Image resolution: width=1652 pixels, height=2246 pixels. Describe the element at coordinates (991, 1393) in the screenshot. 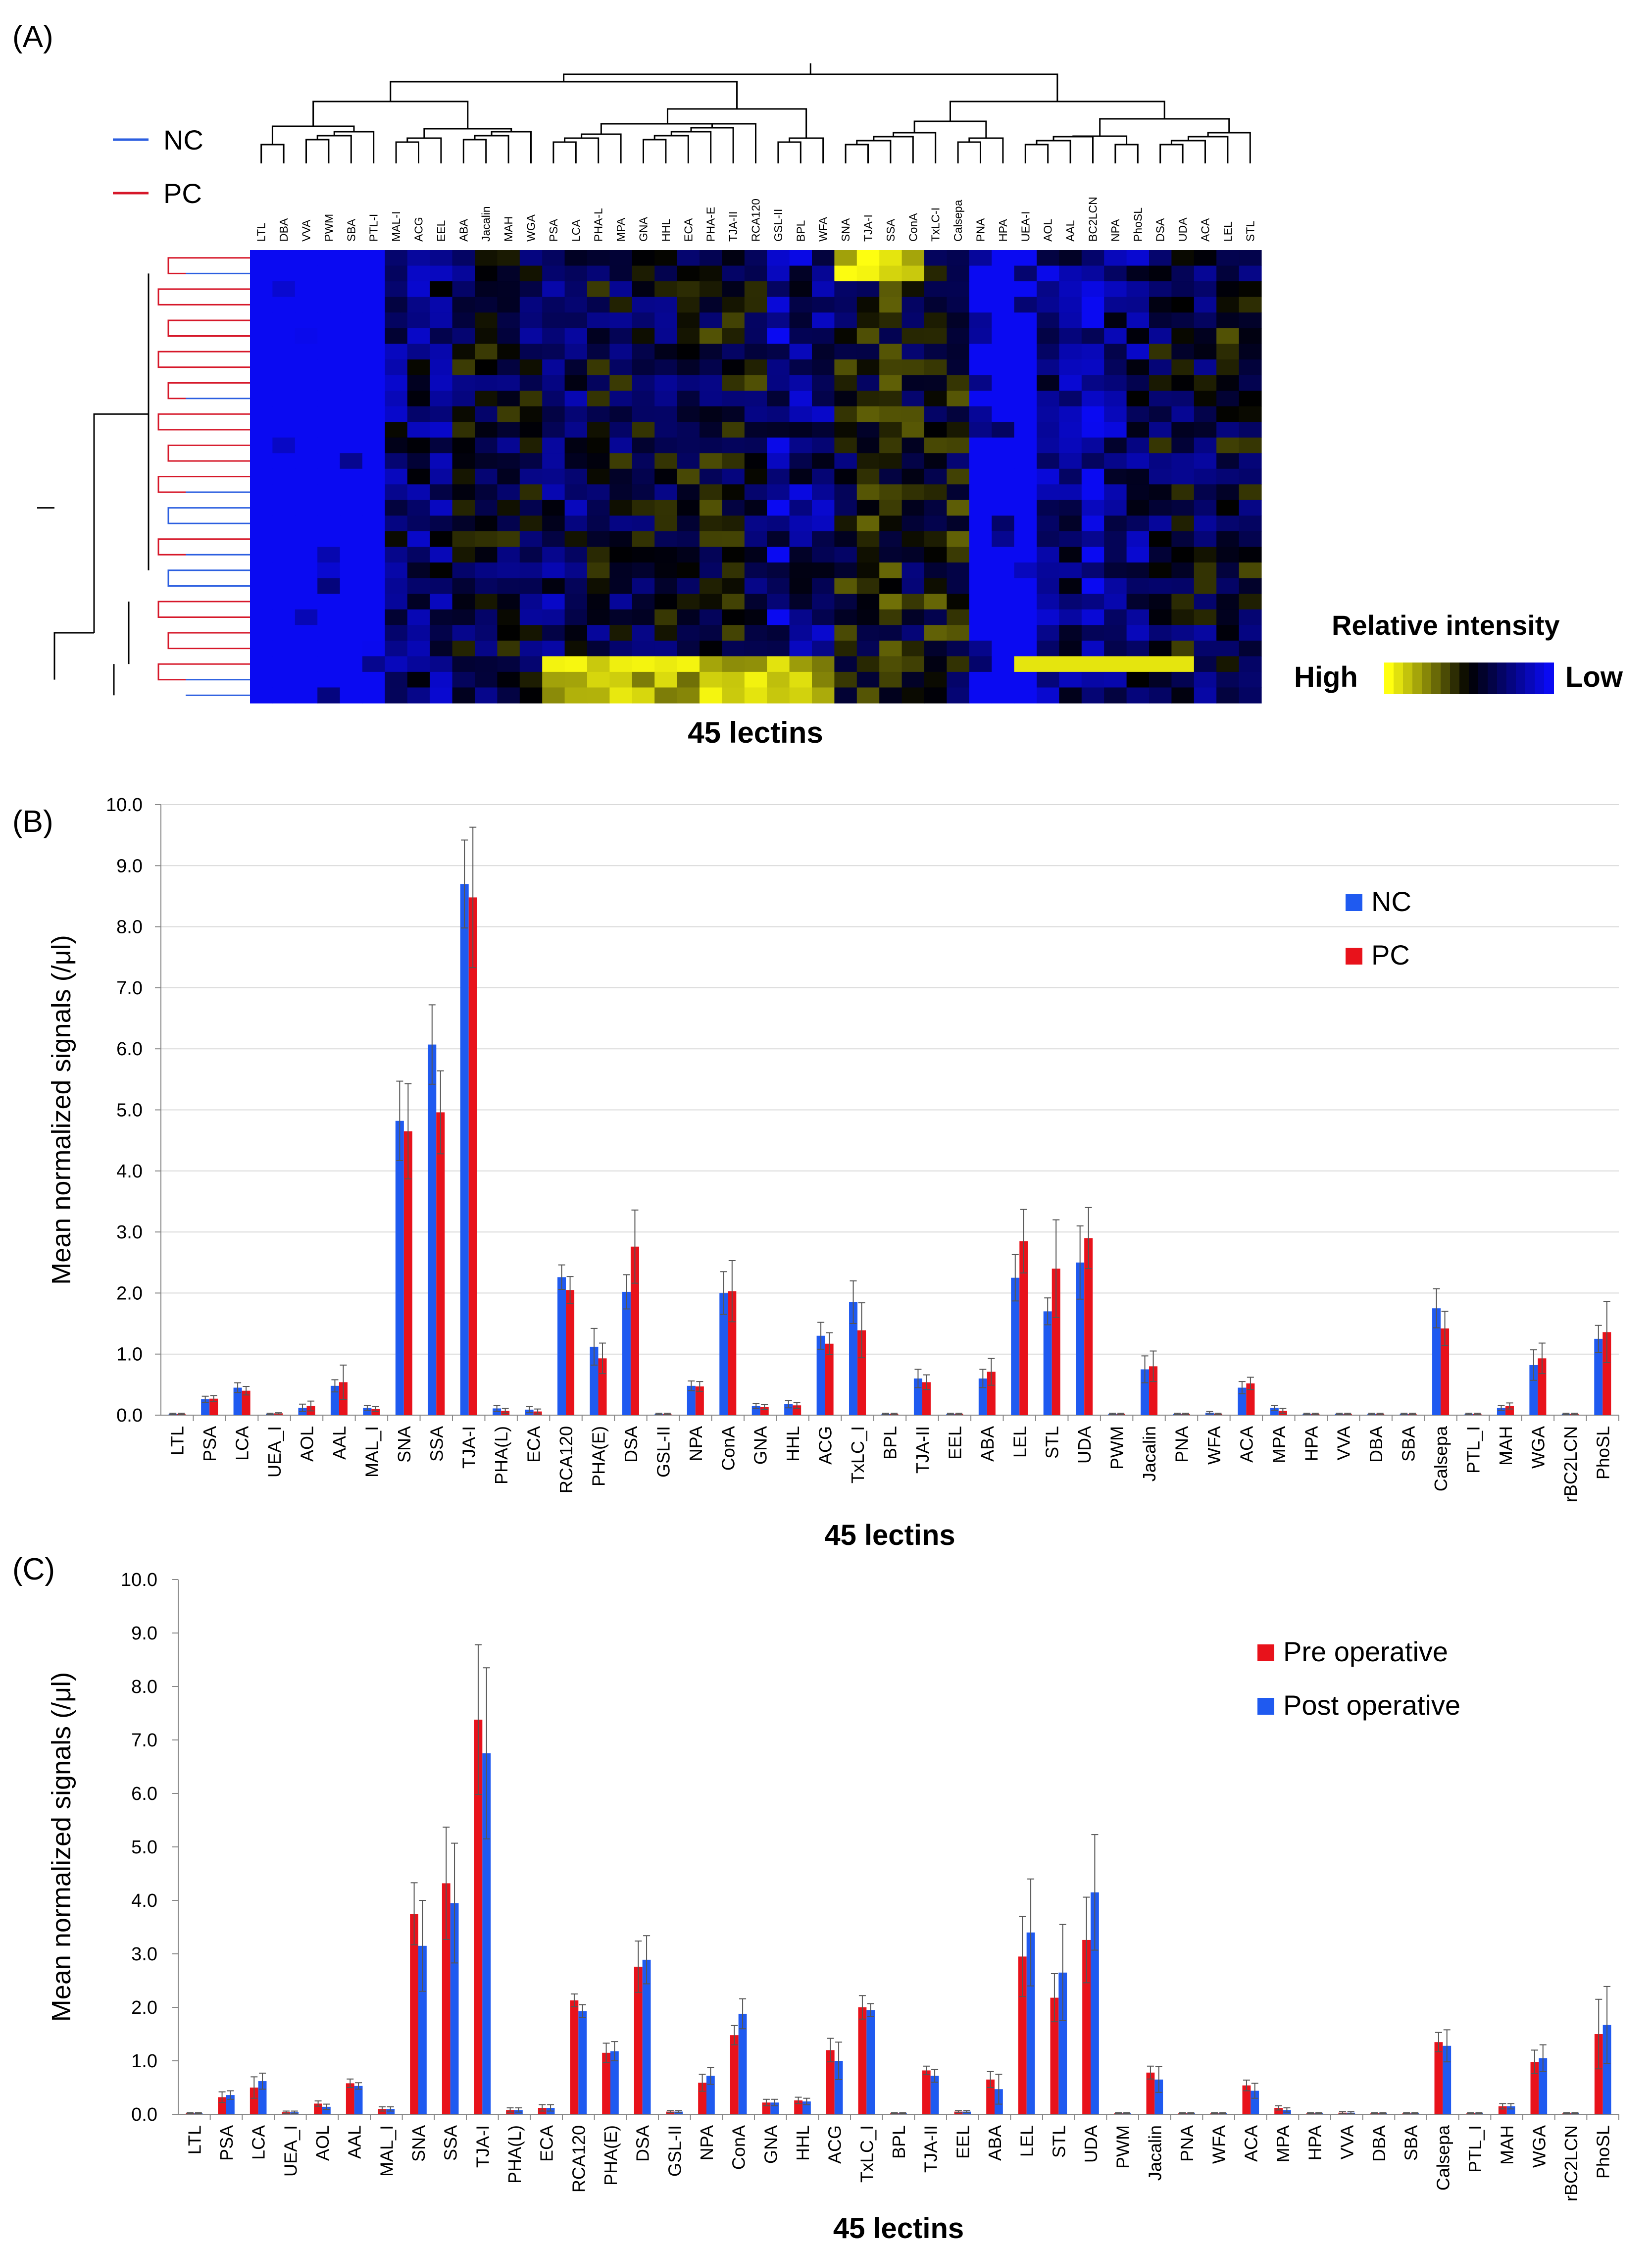

I see `bar-pc` at that location.